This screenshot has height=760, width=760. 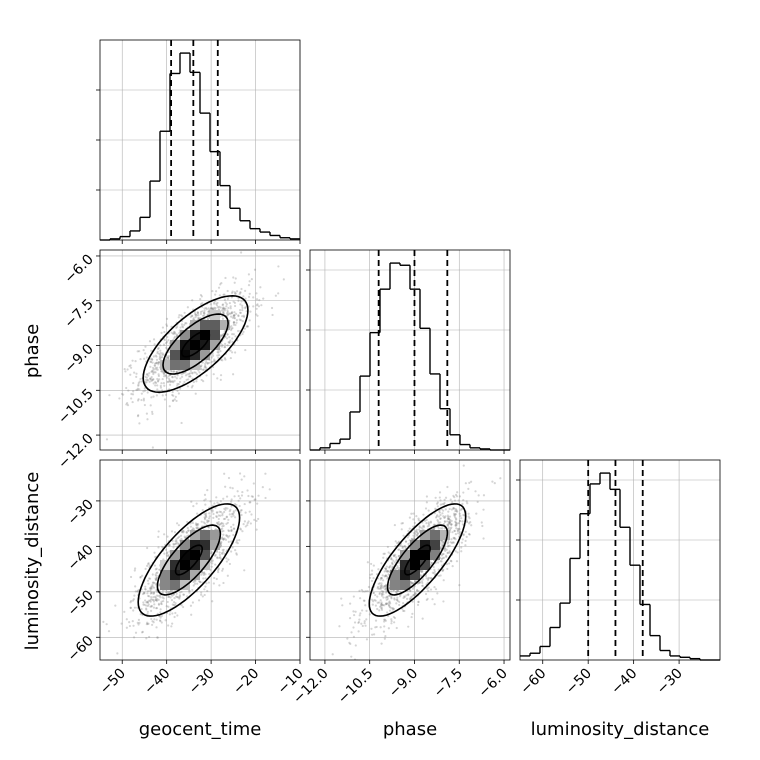 What do you see at coordinates (410, 729) in the screenshot?
I see `xlabel-phase: phase` at bounding box center [410, 729].